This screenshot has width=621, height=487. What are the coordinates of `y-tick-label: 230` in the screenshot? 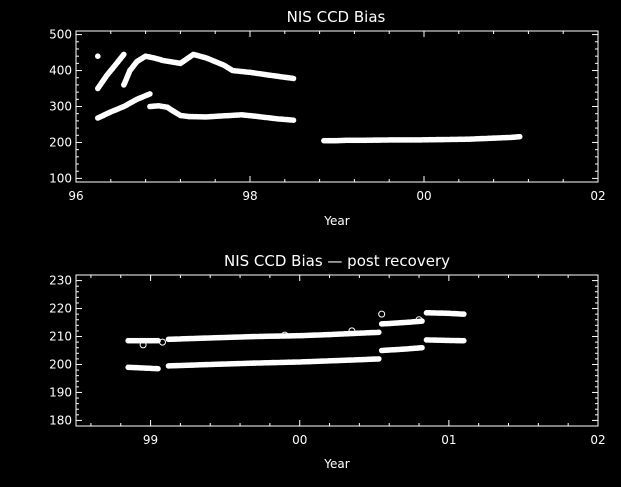 It's located at (60, 281).